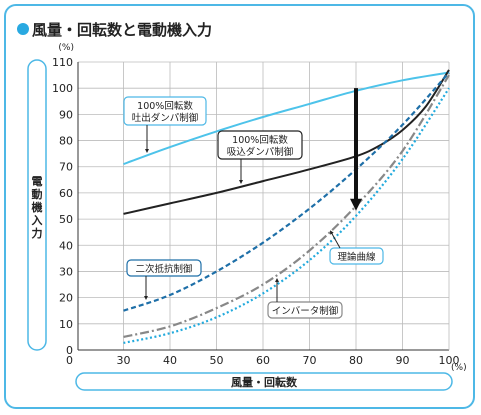 The image size is (481, 415). I want to click on y-tick-label: 40, so click(66, 245).